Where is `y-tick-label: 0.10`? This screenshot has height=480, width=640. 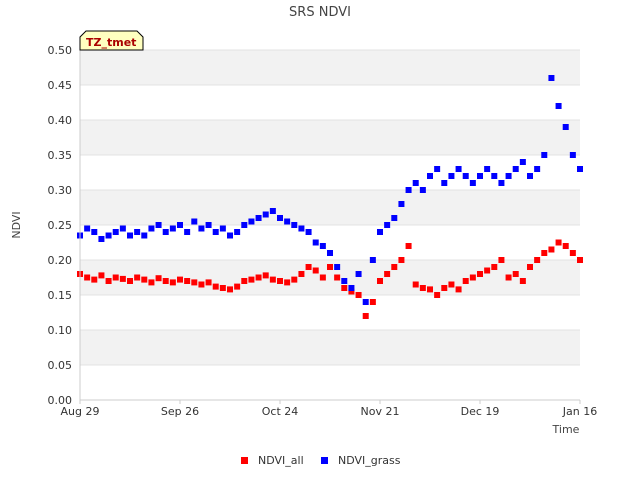
y-tick-label: 0.10 is located at coordinates (60, 330).